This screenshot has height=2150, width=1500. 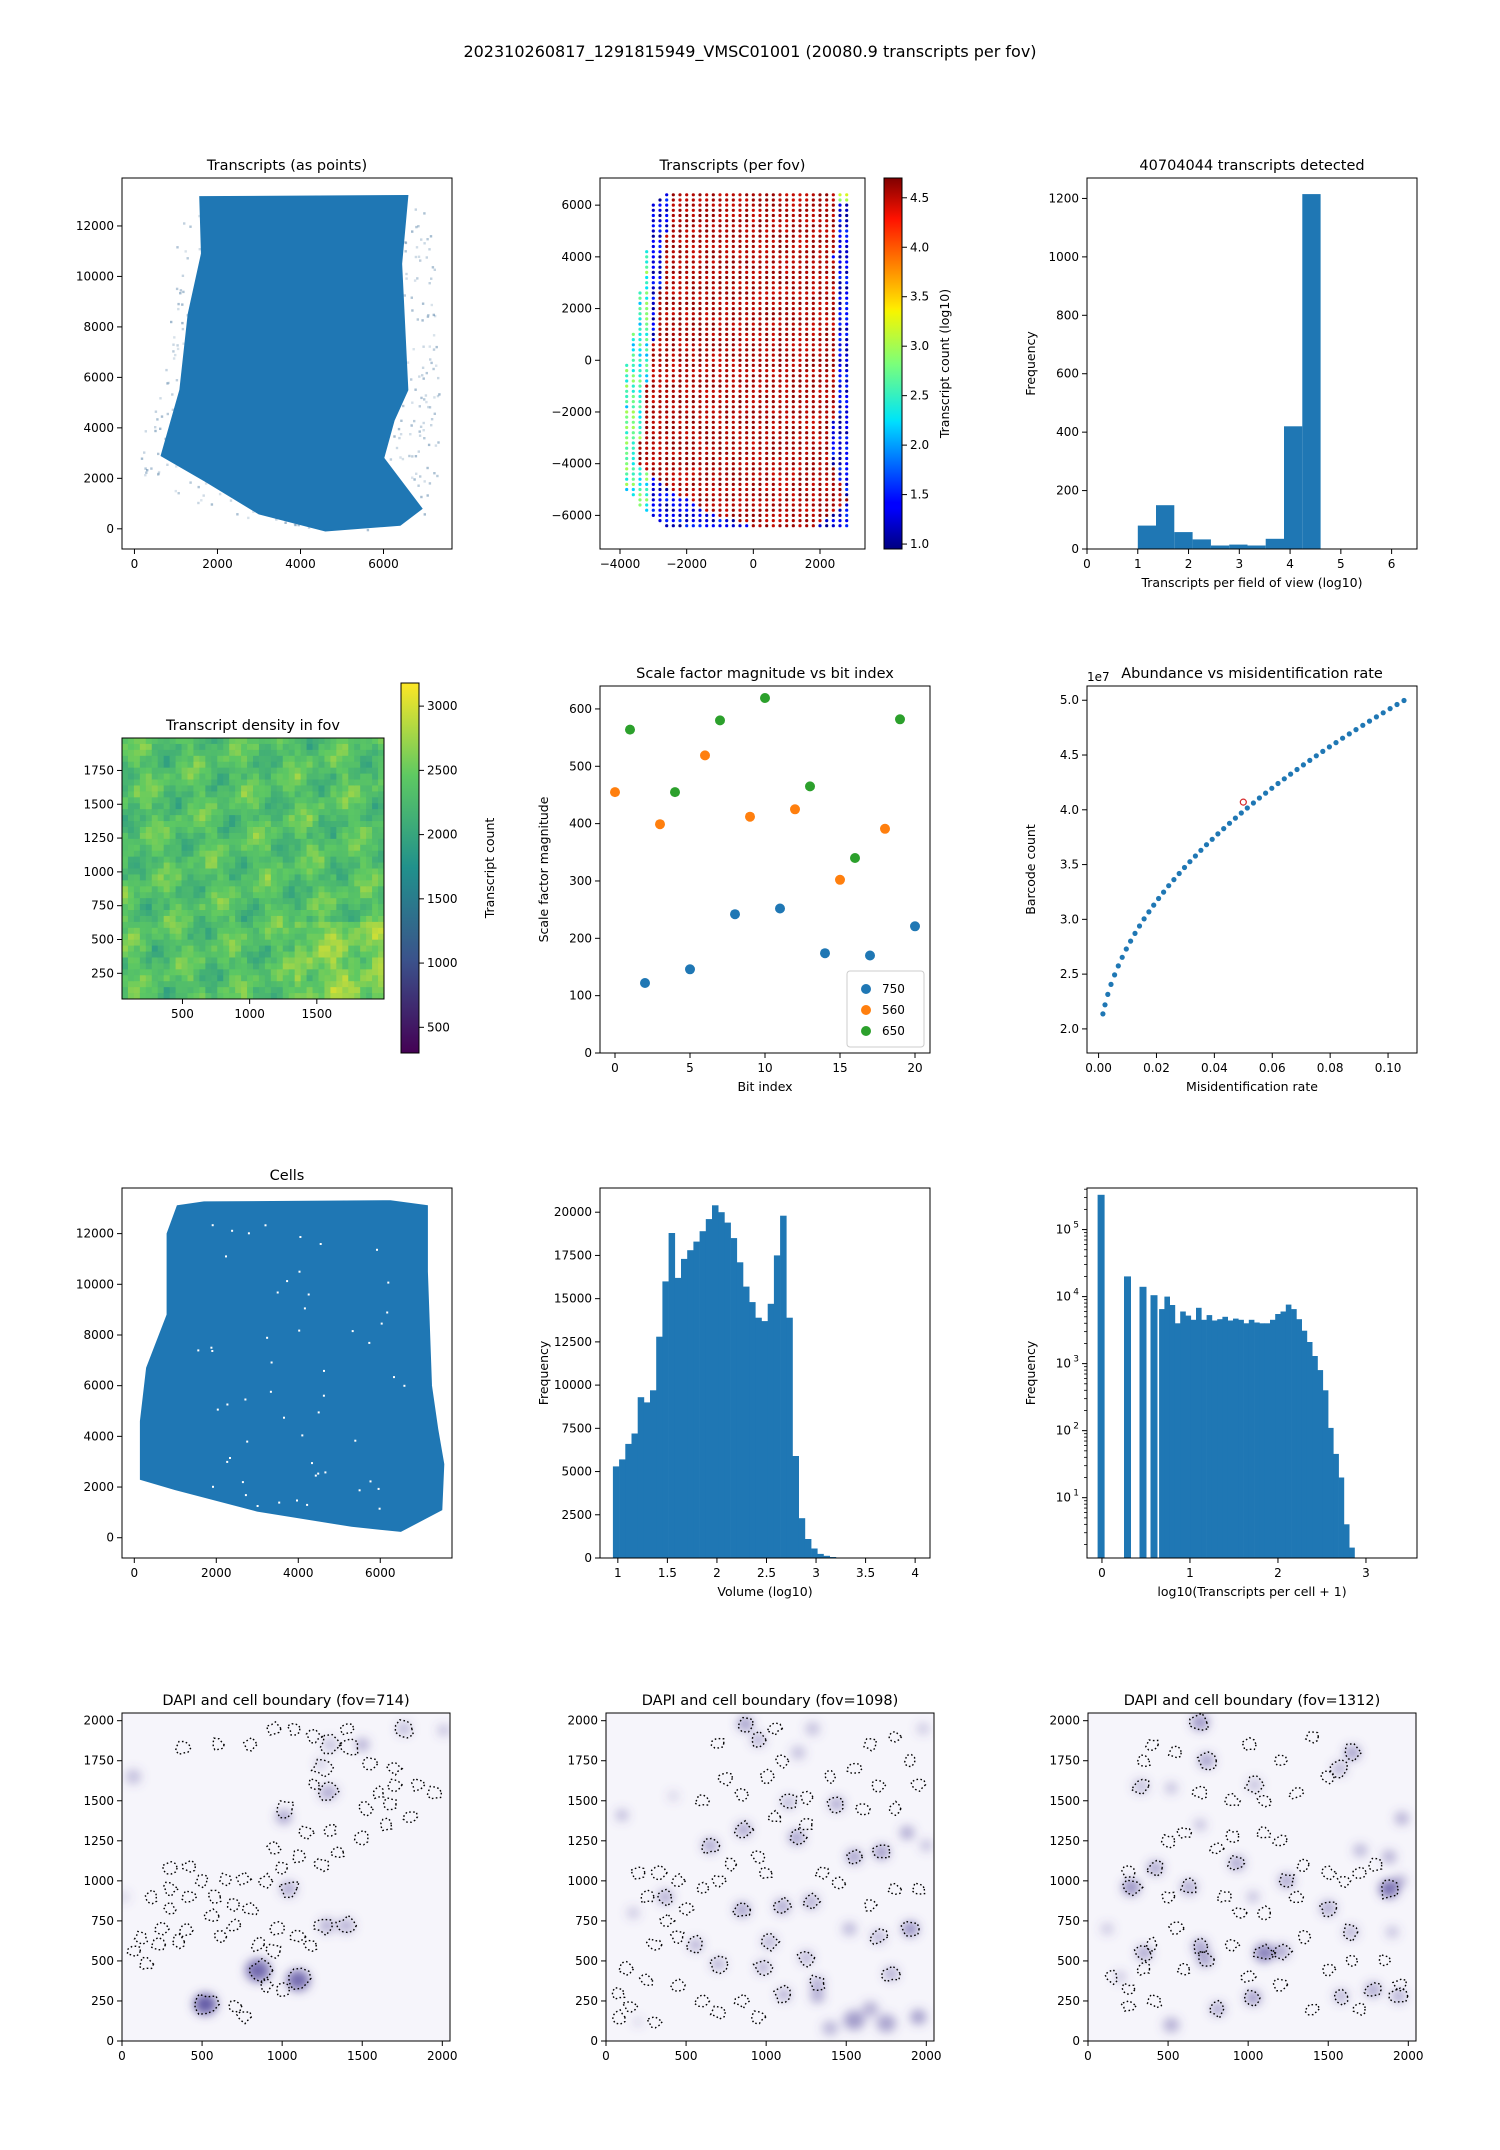 What do you see at coordinates (879, 1786) in the screenshot?
I see `cell-boundary` at bounding box center [879, 1786].